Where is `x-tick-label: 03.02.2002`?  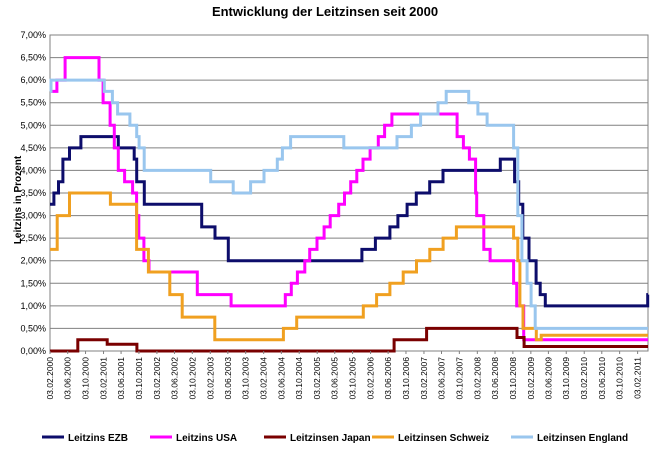 x-tick-label: 03.02.2002 is located at coordinates (157, 378).